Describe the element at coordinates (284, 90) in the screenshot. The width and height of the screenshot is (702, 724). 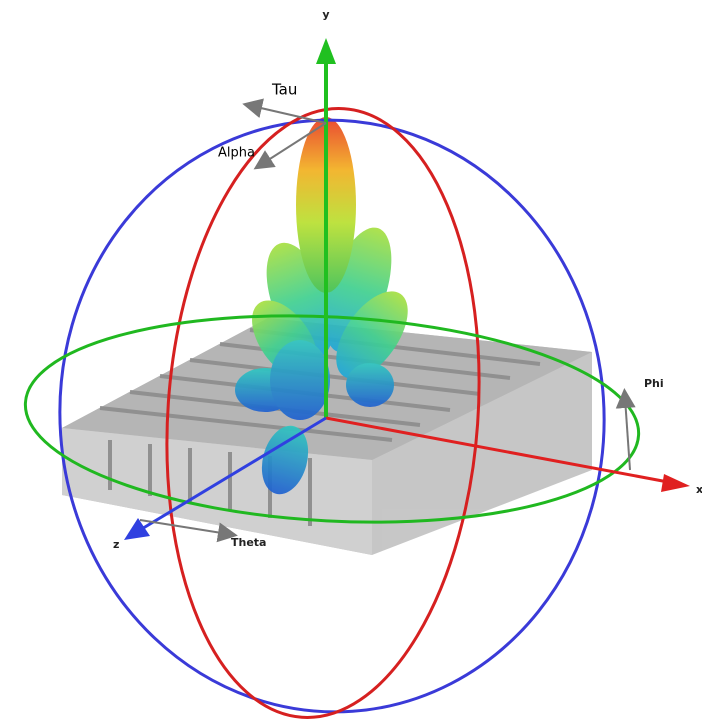
I see `tau-label: Tau` at that location.